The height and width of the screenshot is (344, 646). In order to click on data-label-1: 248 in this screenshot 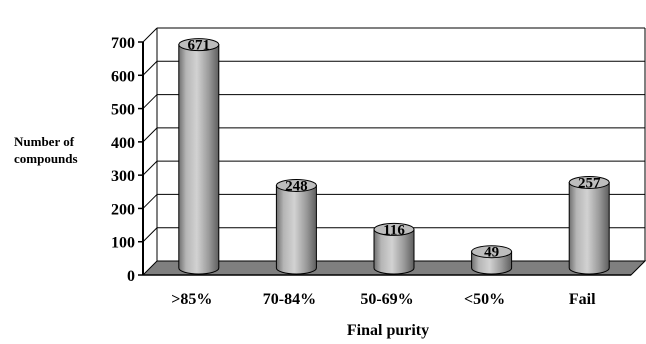, I will do `click(296, 186)`.